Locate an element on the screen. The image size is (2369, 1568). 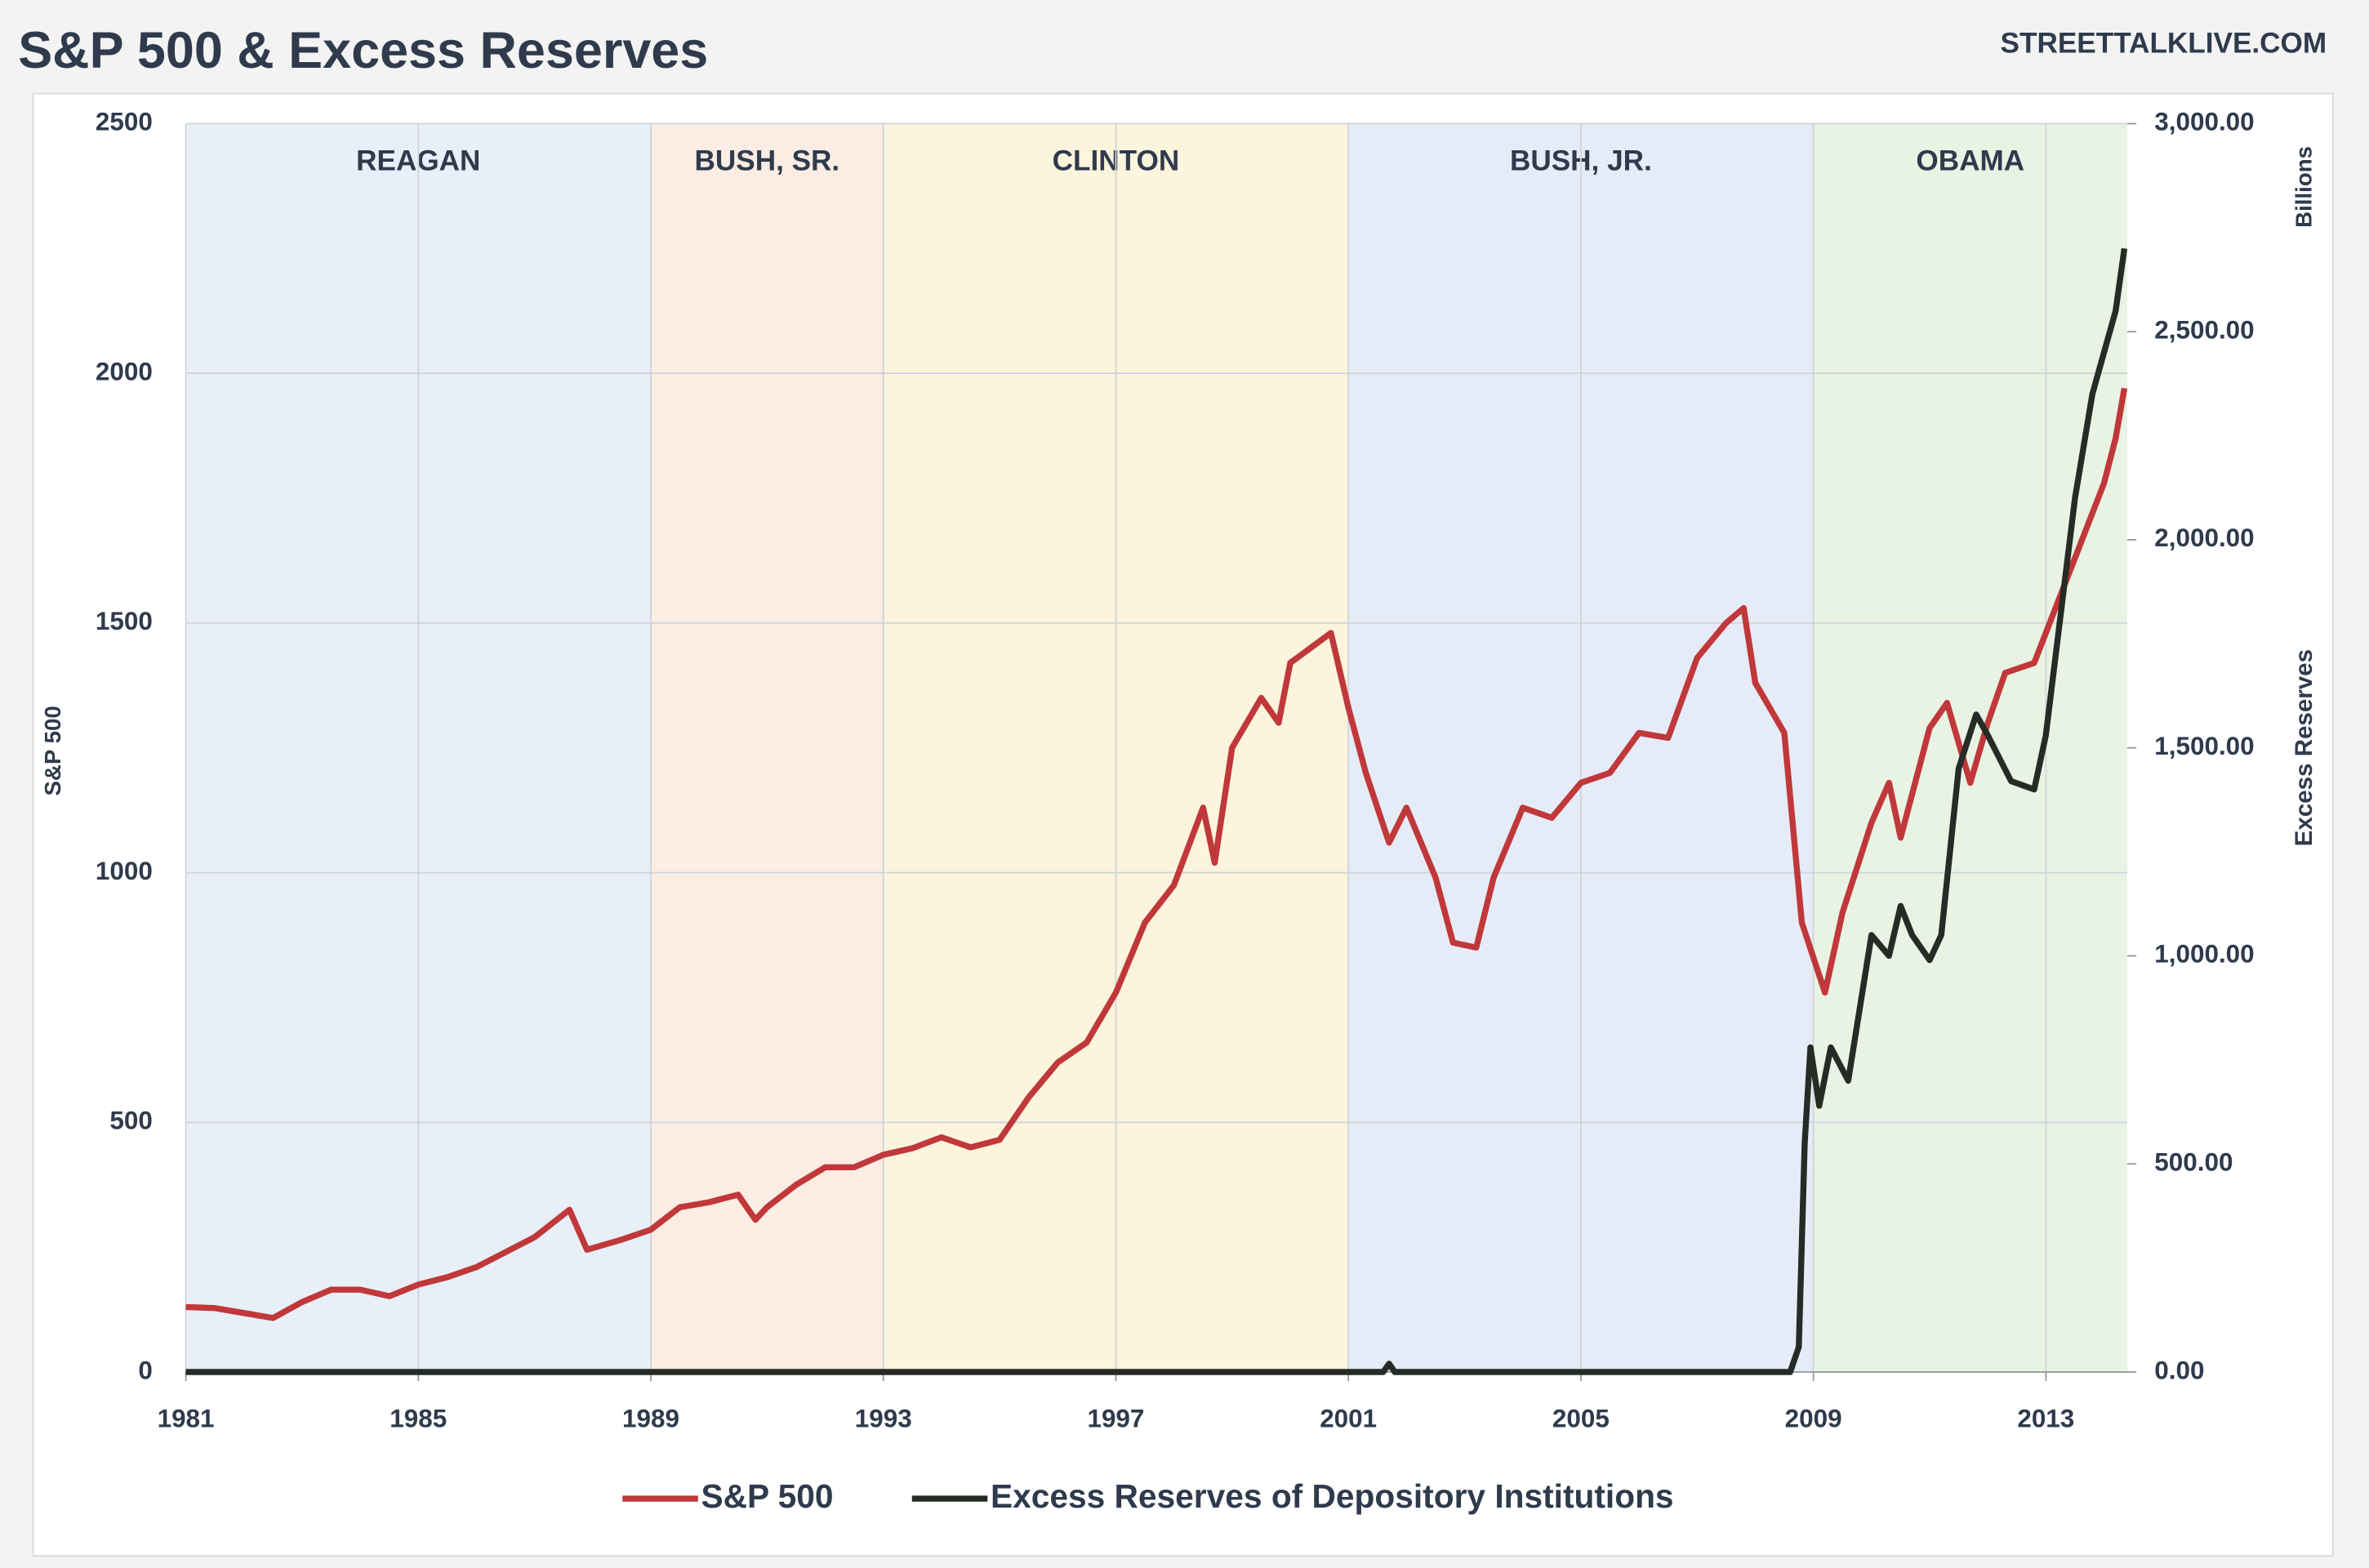
y-axis-label: S&P 500 is located at coordinates (52, 750).